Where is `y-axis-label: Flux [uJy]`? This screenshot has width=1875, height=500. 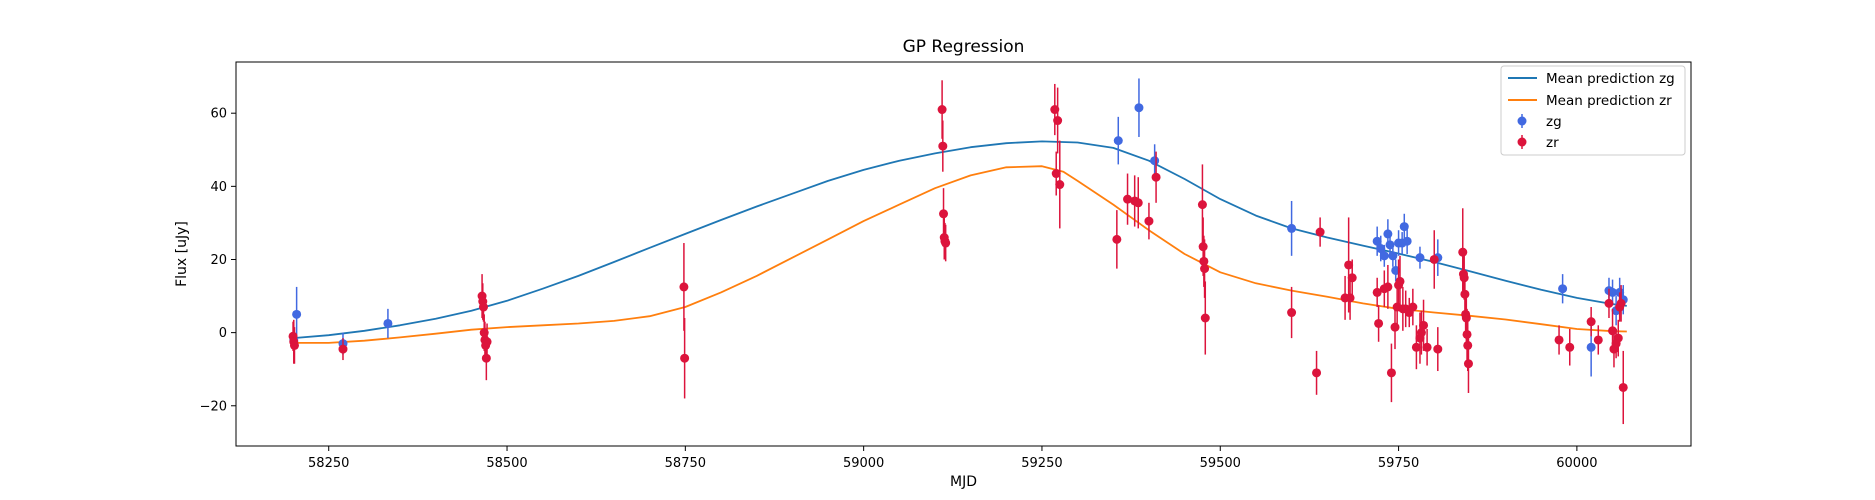 y-axis-label: Flux [uJy] is located at coordinates (182, 254).